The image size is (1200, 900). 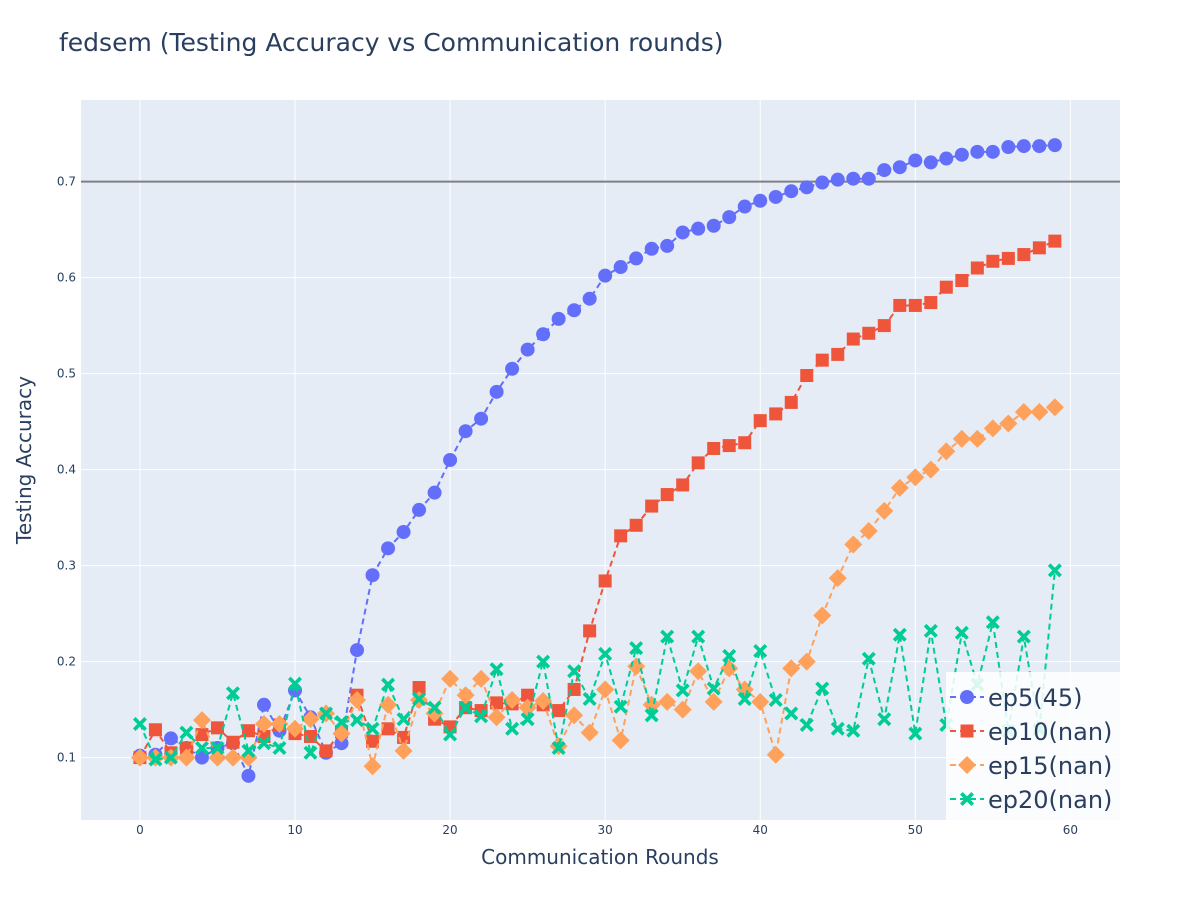 What do you see at coordinates (760, 830) in the screenshot?
I see `x-tick-label: 40` at bounding box center [760, 830].